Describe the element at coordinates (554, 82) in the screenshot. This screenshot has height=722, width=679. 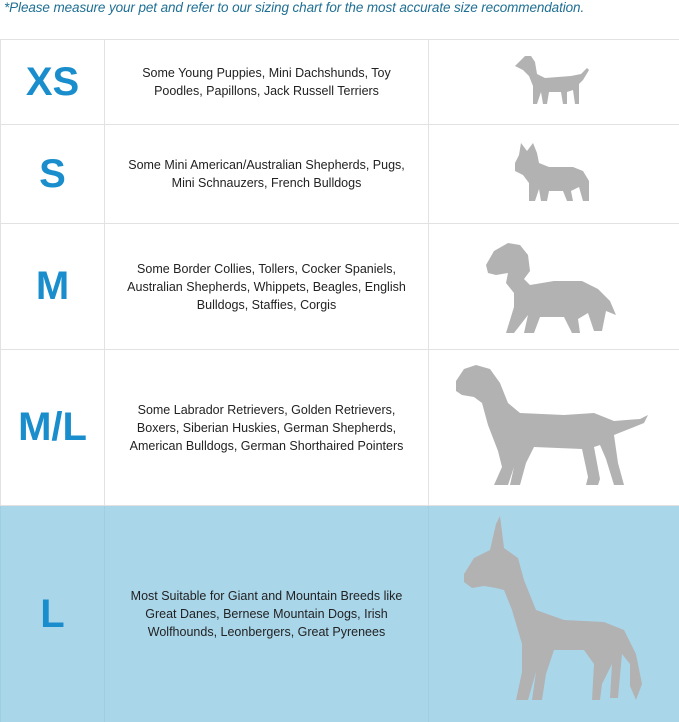
I see `small-dog-silhouette-icon` at that location.